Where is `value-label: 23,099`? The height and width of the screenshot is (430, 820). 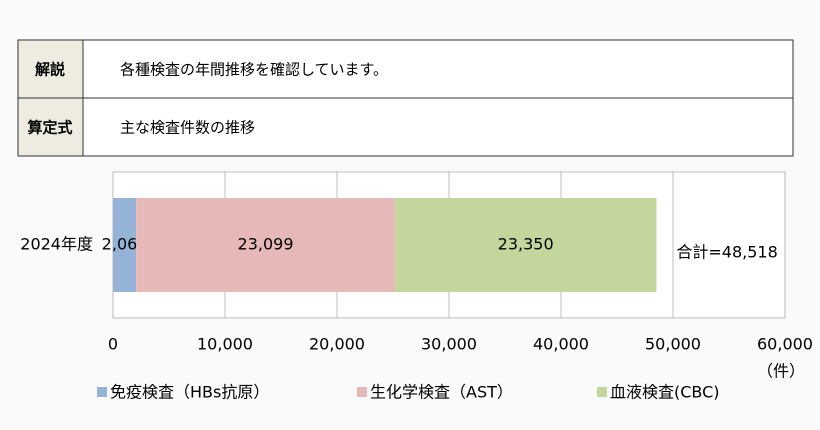
value-label: 23,099 is located at coordinates (266, 244).